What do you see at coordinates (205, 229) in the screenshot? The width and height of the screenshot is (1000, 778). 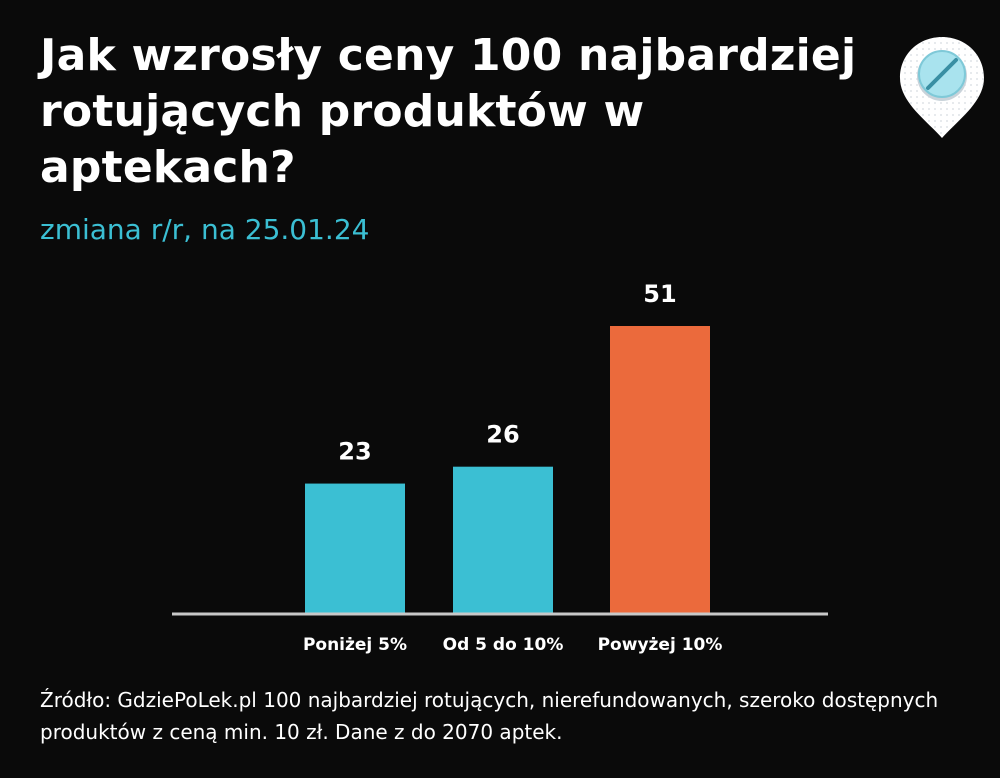 I see `chart-subtitle: zmiana r/r, na 25.01.24` at bounding box center [205, 229].